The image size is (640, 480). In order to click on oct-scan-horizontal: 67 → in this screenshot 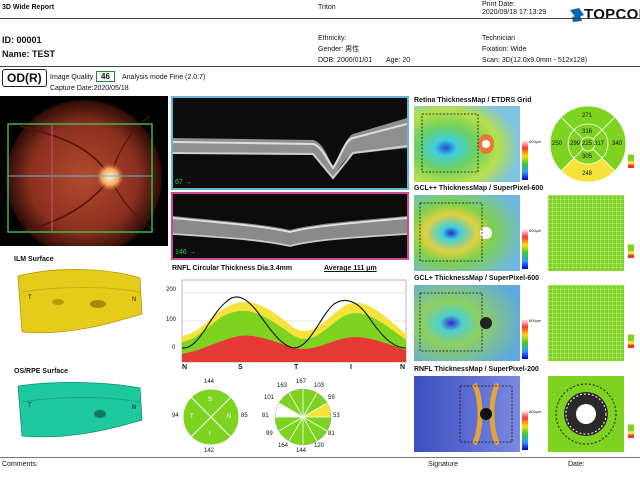, I will do `click(290, 143)`.